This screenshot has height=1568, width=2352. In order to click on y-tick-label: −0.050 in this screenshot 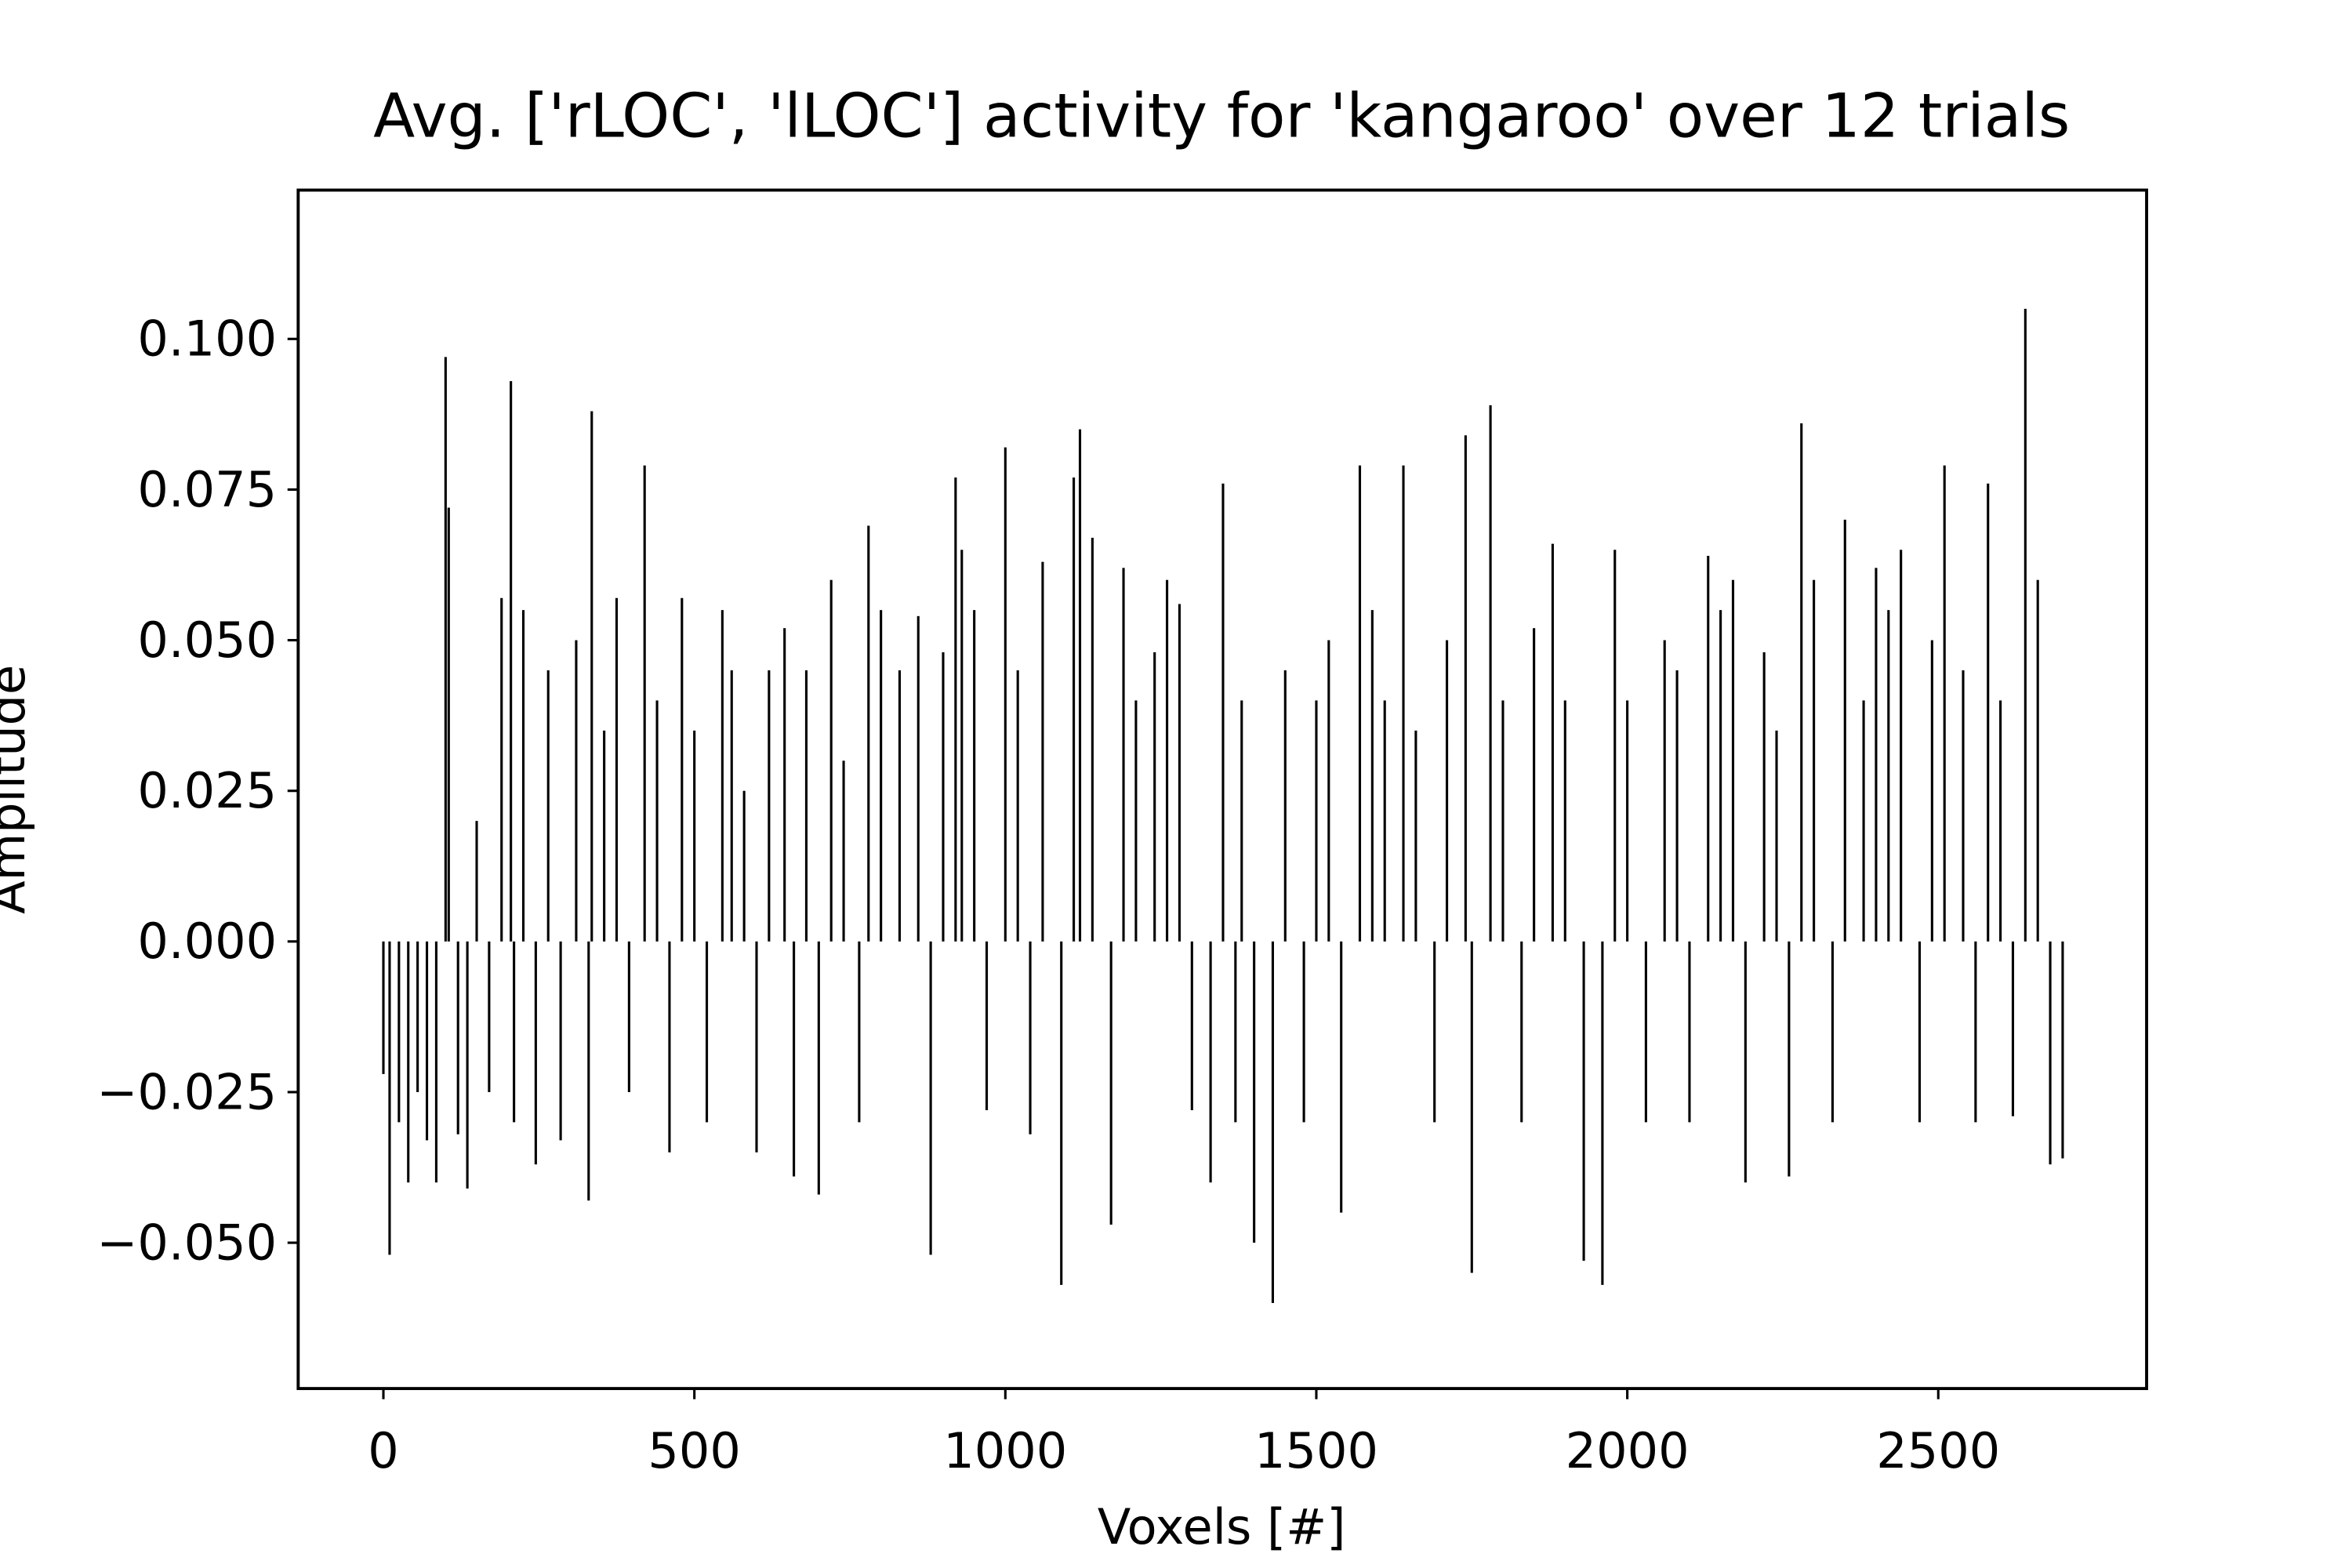, I will do `click(186, 1242)`.